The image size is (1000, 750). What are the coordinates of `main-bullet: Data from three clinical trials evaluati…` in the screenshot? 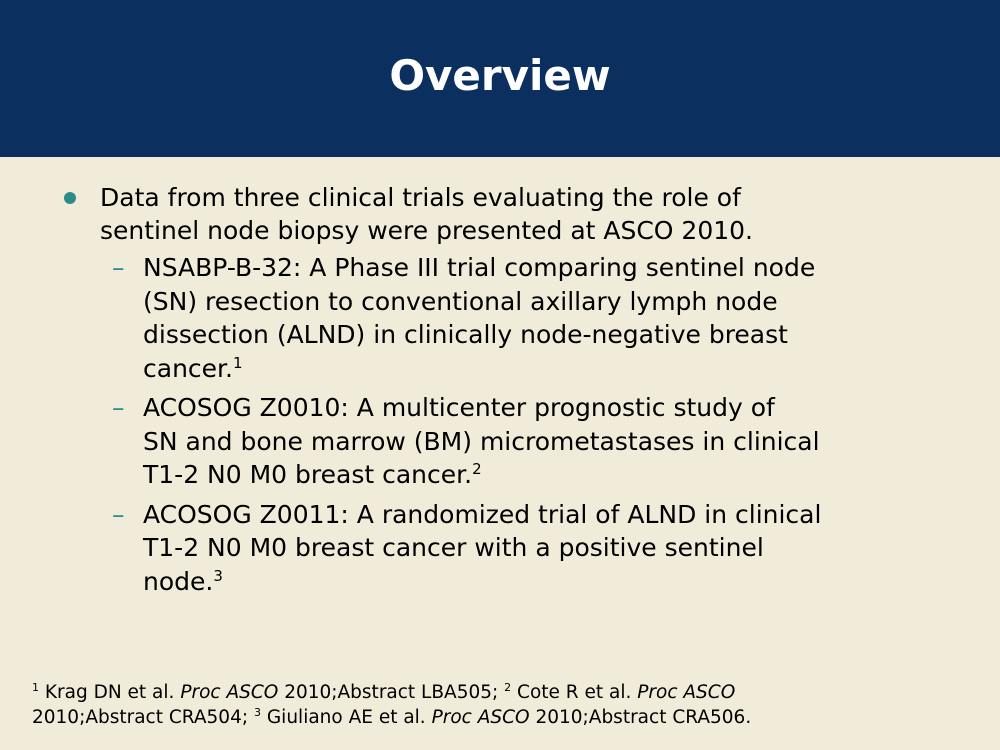 It's located at (510, 214).